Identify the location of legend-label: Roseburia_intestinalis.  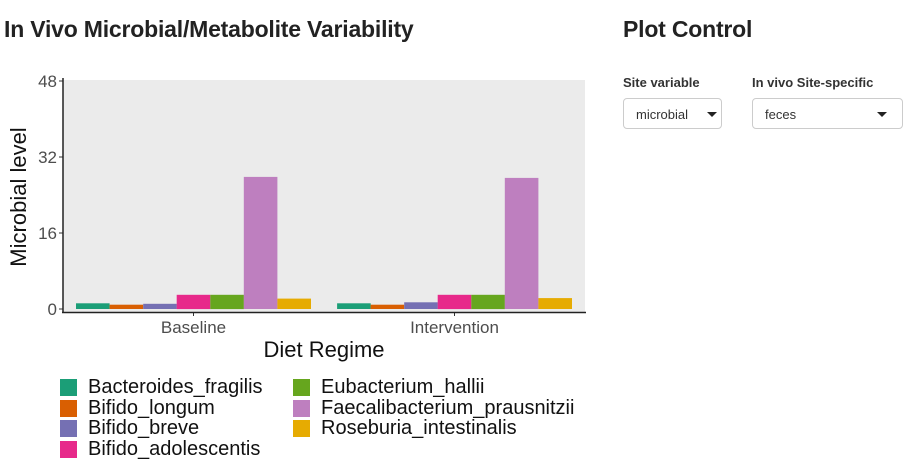
(419, 428).